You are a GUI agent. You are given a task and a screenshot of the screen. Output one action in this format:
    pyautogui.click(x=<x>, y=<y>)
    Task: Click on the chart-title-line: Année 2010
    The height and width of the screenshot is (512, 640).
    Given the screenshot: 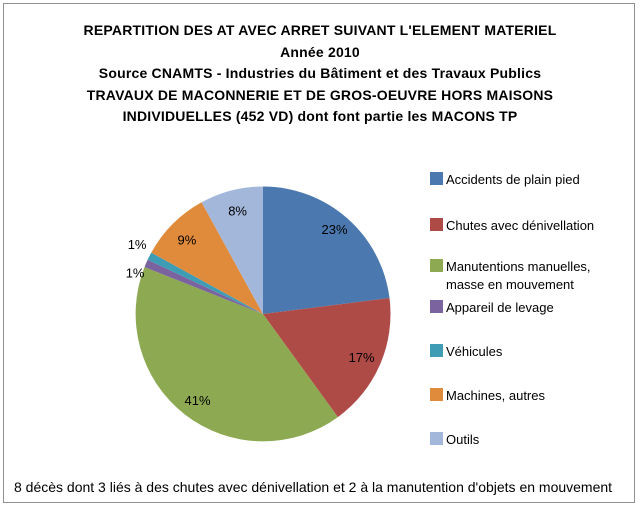 What is the action you would take?
    pyautogui.click(x=320, y=51)
    